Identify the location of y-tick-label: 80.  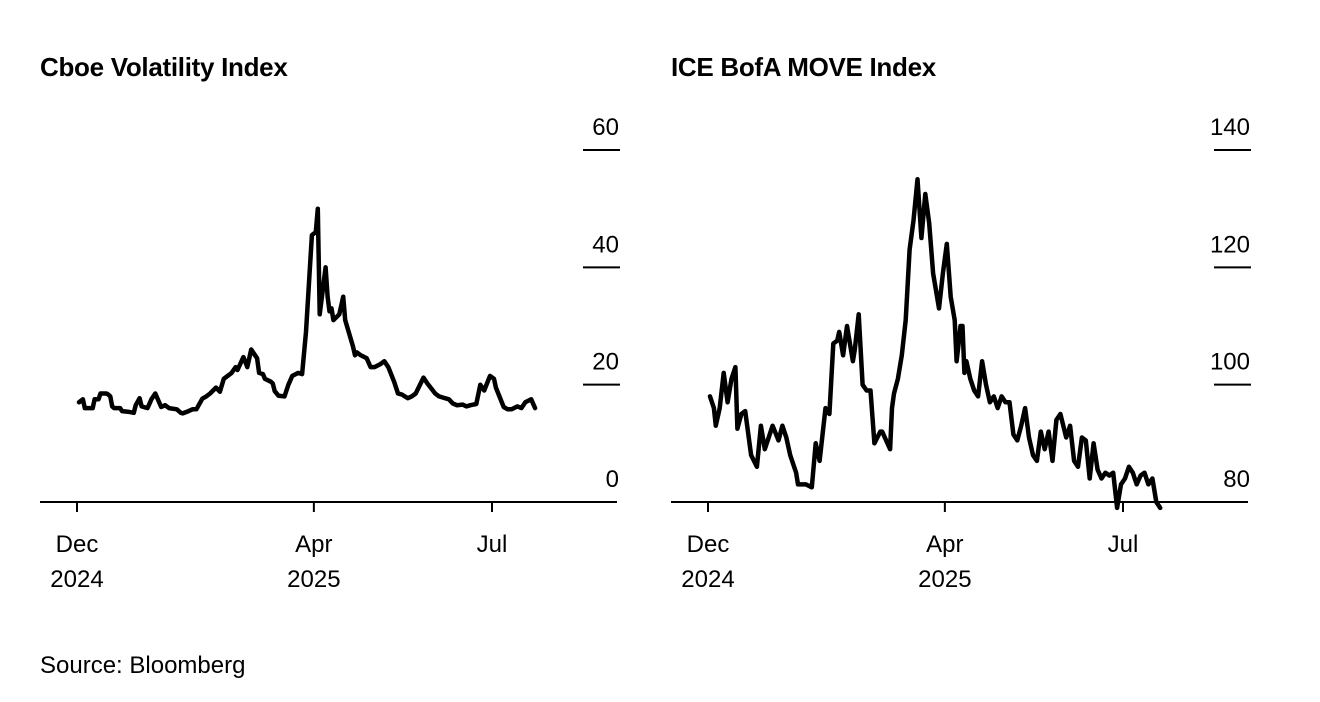
(1236, 479).